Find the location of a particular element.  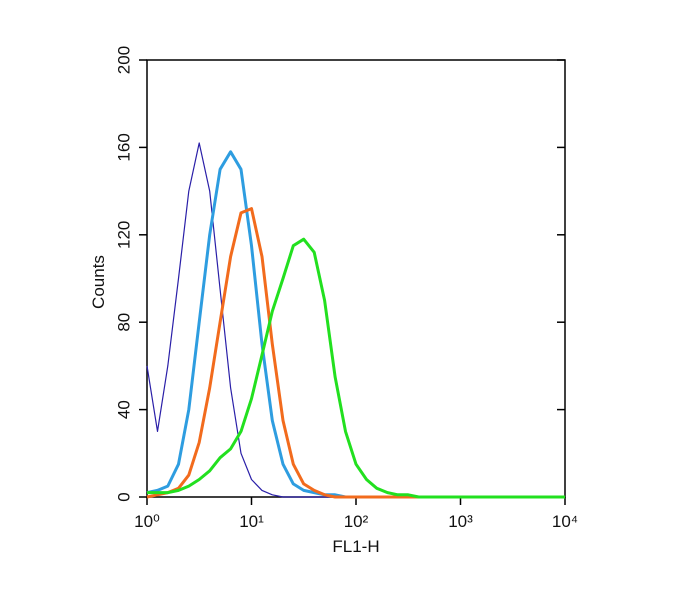

x-tick-label: 10⁰ is located at coordinates (147, 521).